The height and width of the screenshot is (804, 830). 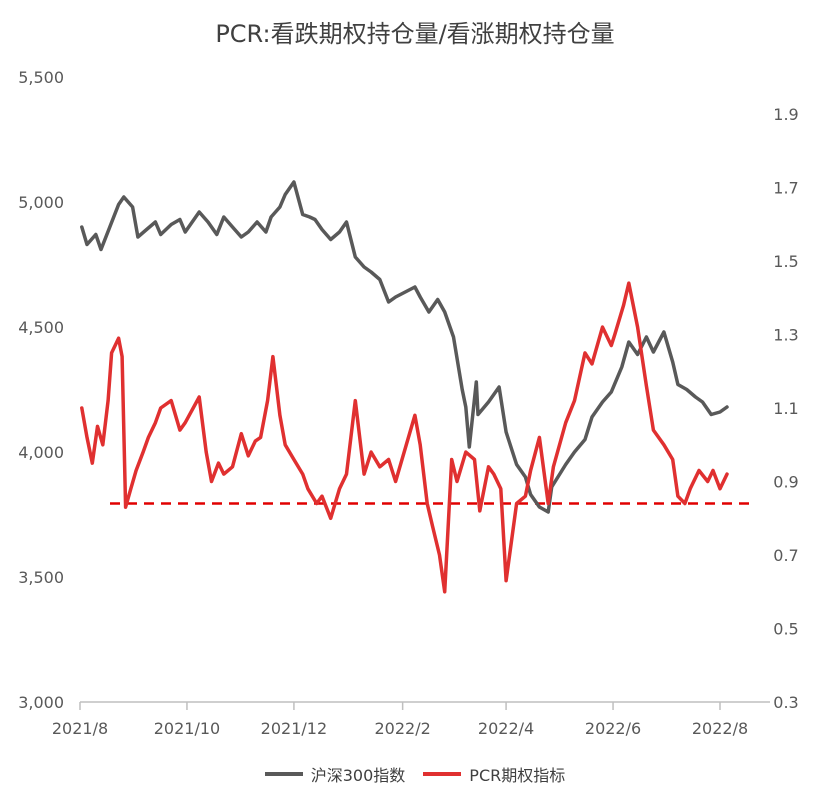 What do you see at coordinates (517, 775) in the screenshot?
I see `legend-label-pcr: PCR期权指标` at bounding box center [517, 775].